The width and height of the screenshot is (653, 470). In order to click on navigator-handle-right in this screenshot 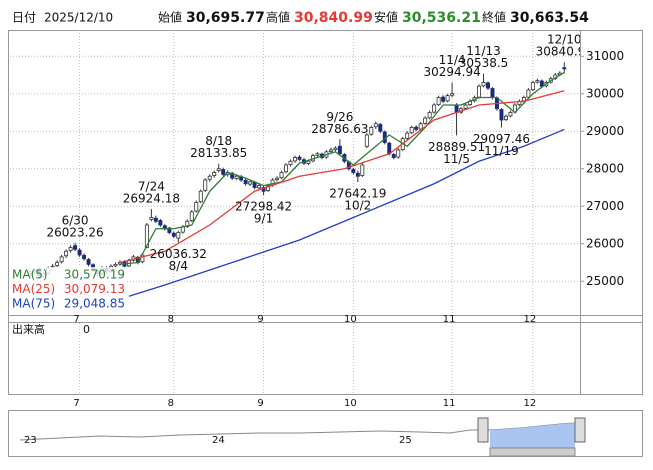, I will do `click(580, 430)`.